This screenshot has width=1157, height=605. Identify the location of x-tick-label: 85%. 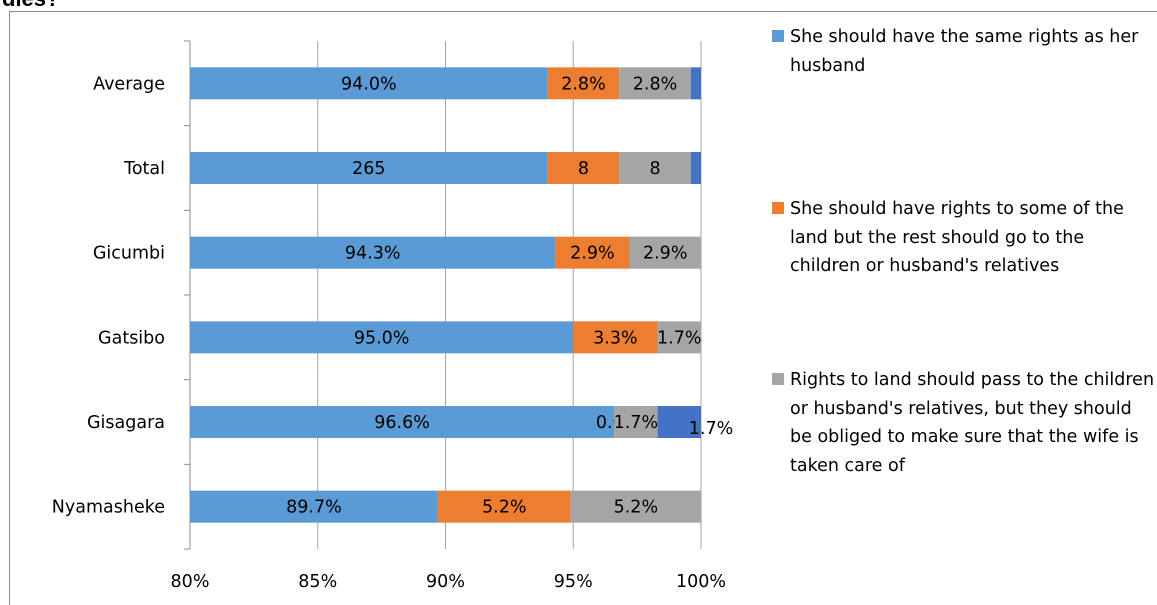
(317, 582).